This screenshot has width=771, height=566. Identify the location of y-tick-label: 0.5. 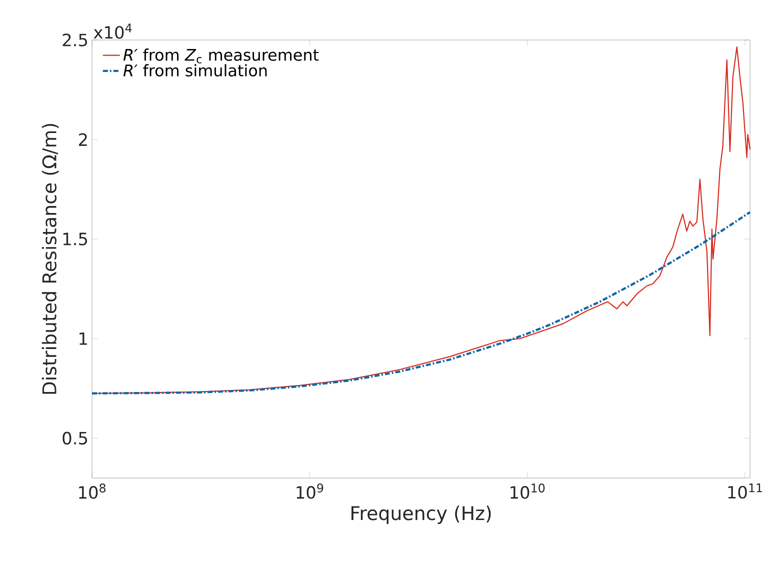
(75, 438).